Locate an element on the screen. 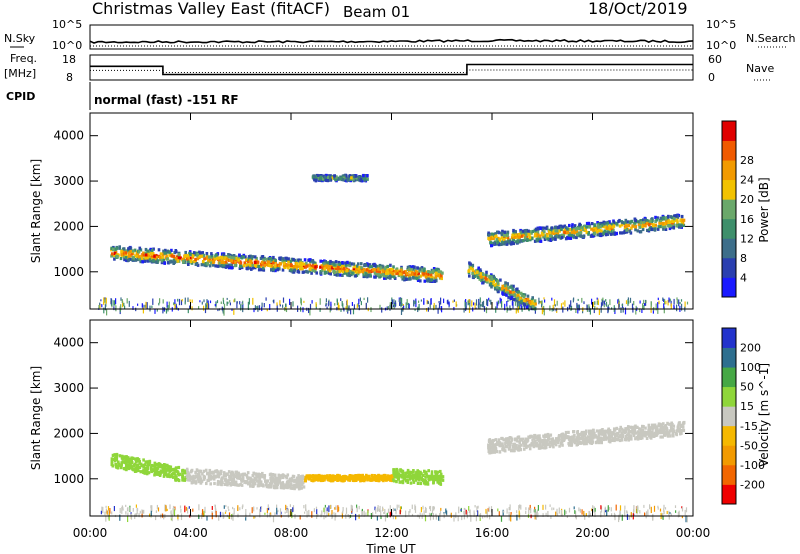 This screenshot has height=554, width=800. noise-left-tick-high: 10^5 is located at coordinates (67, 24).